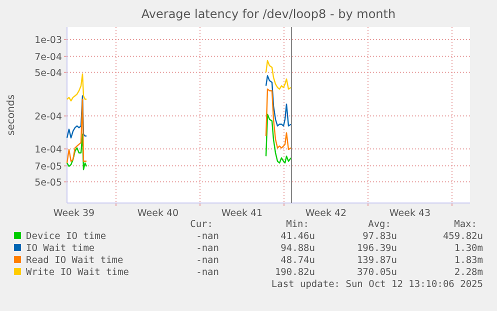 Image resolution: width=497 pixels, height=311 pixels. I want to click on text: 196.39u, so click(376, 248).